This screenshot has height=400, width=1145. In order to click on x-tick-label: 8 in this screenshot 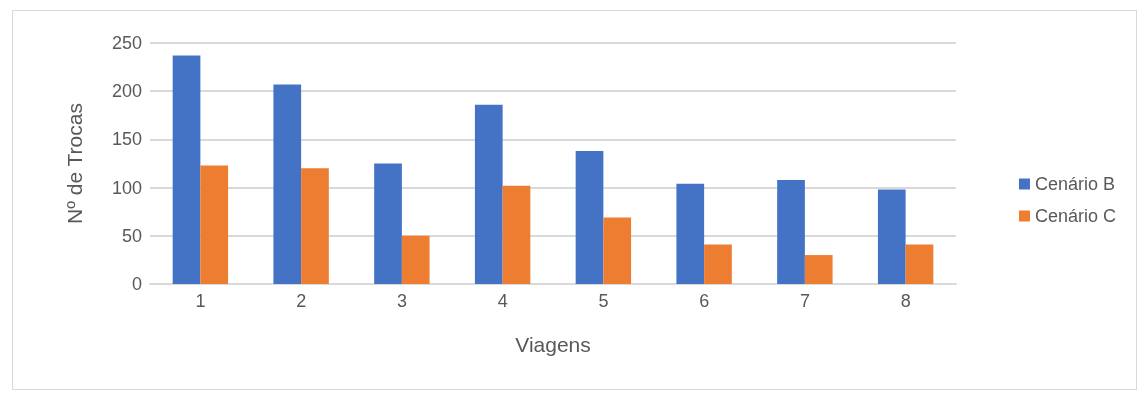, I will do `click(905, 301)`.